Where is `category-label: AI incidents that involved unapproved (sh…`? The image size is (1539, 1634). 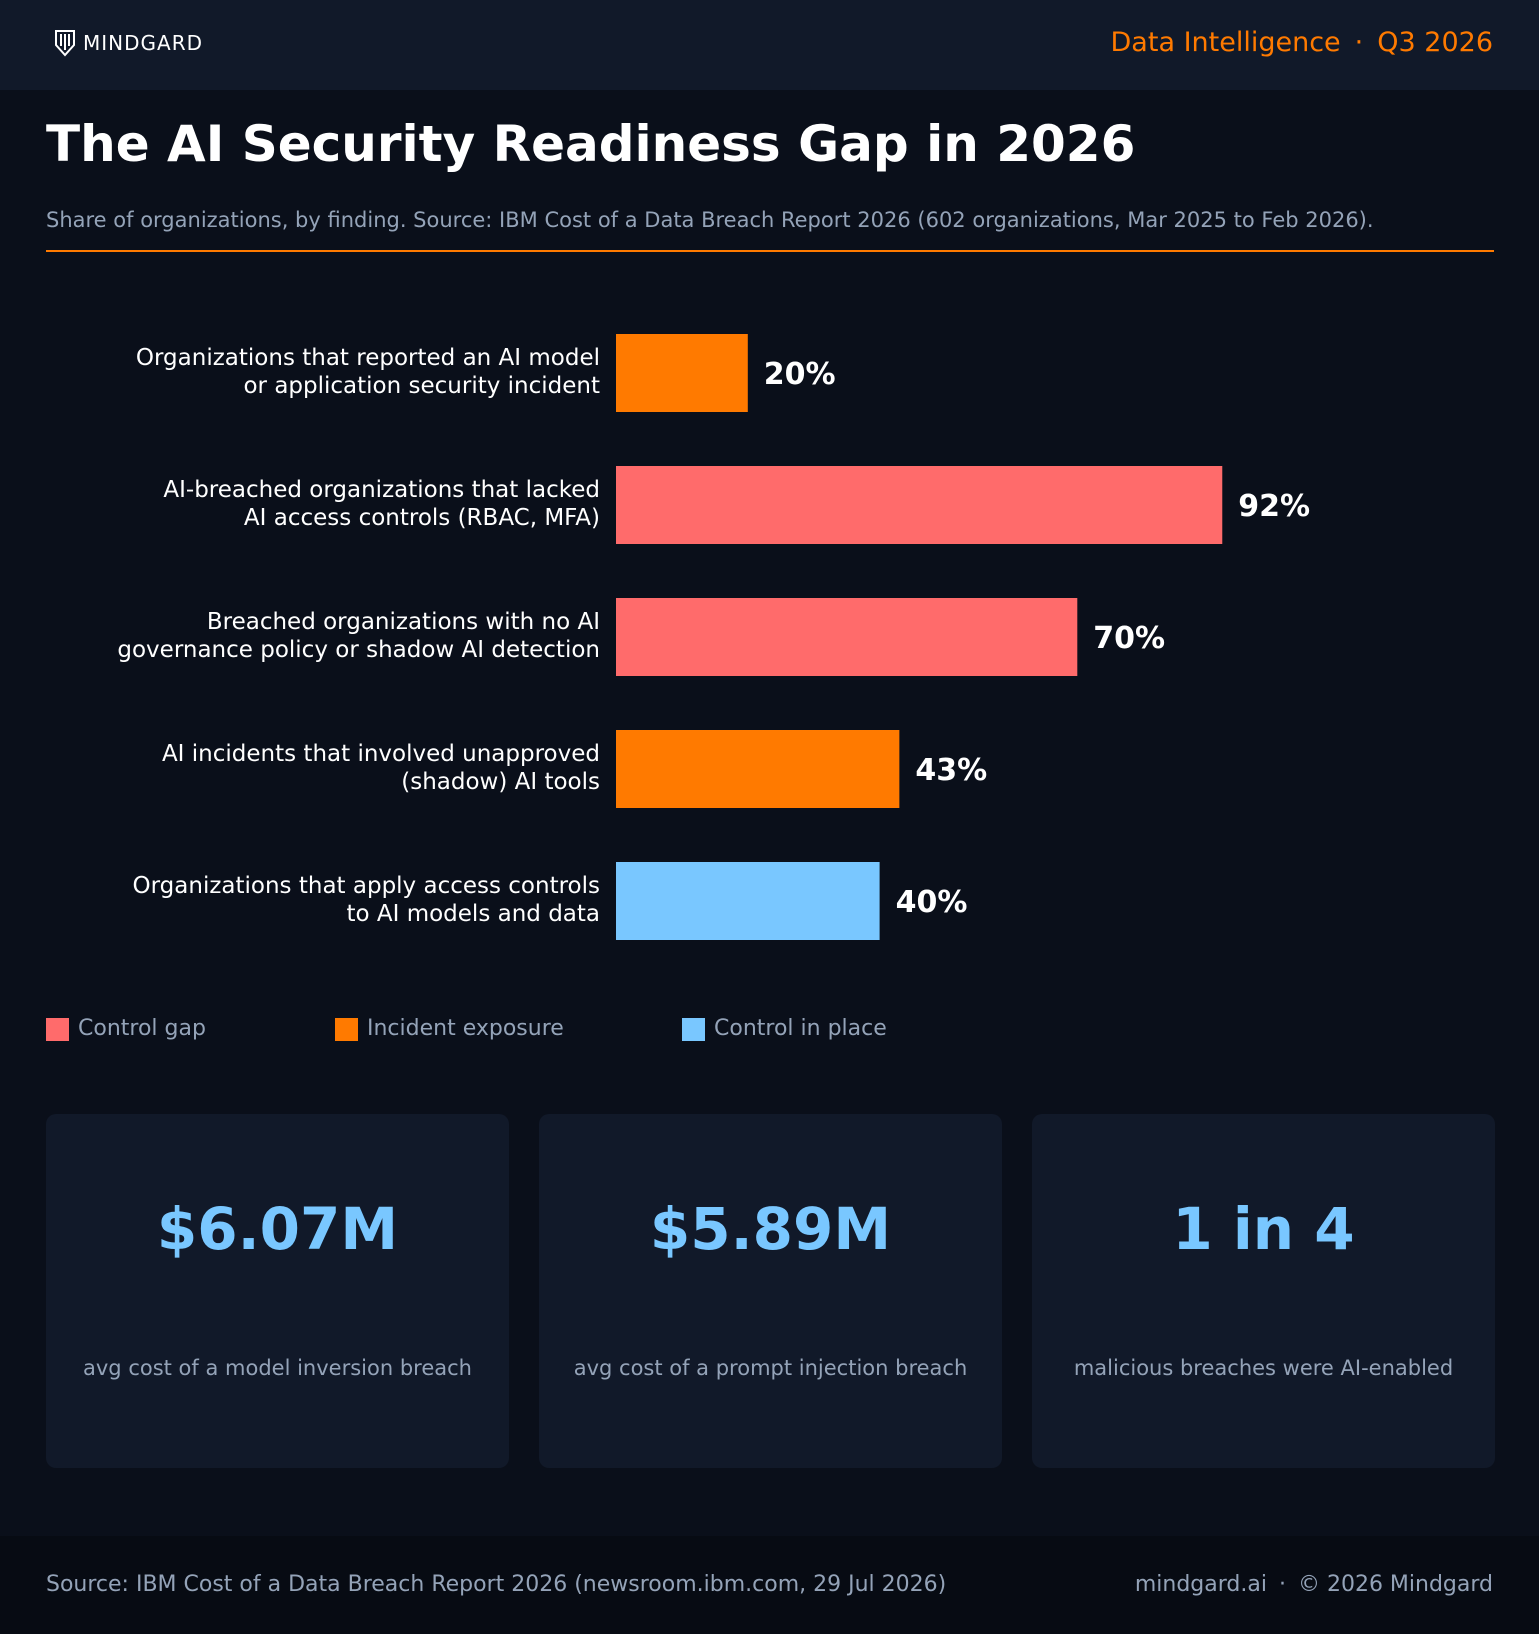 category-label: AI incidents that involved unapproved (sh… is located at coordinates (381, 768).